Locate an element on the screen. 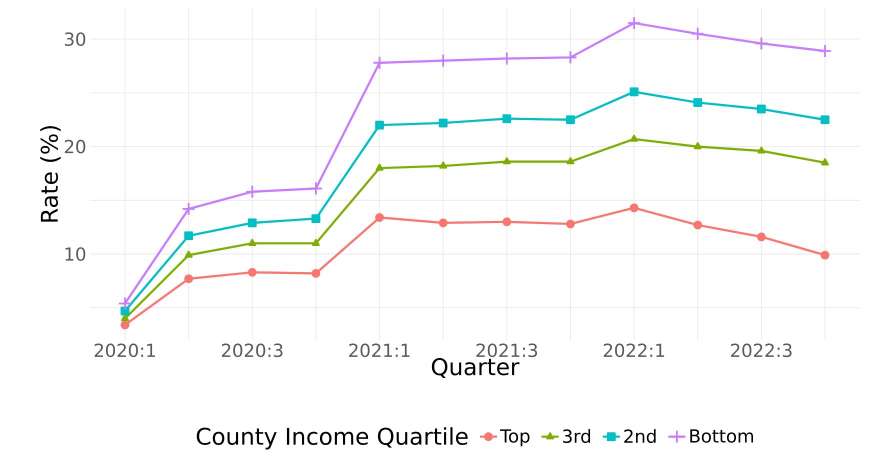 This screenshot has width=869, height=472. x-tick-label: 2020:1 is located at coordinates (124, 351).